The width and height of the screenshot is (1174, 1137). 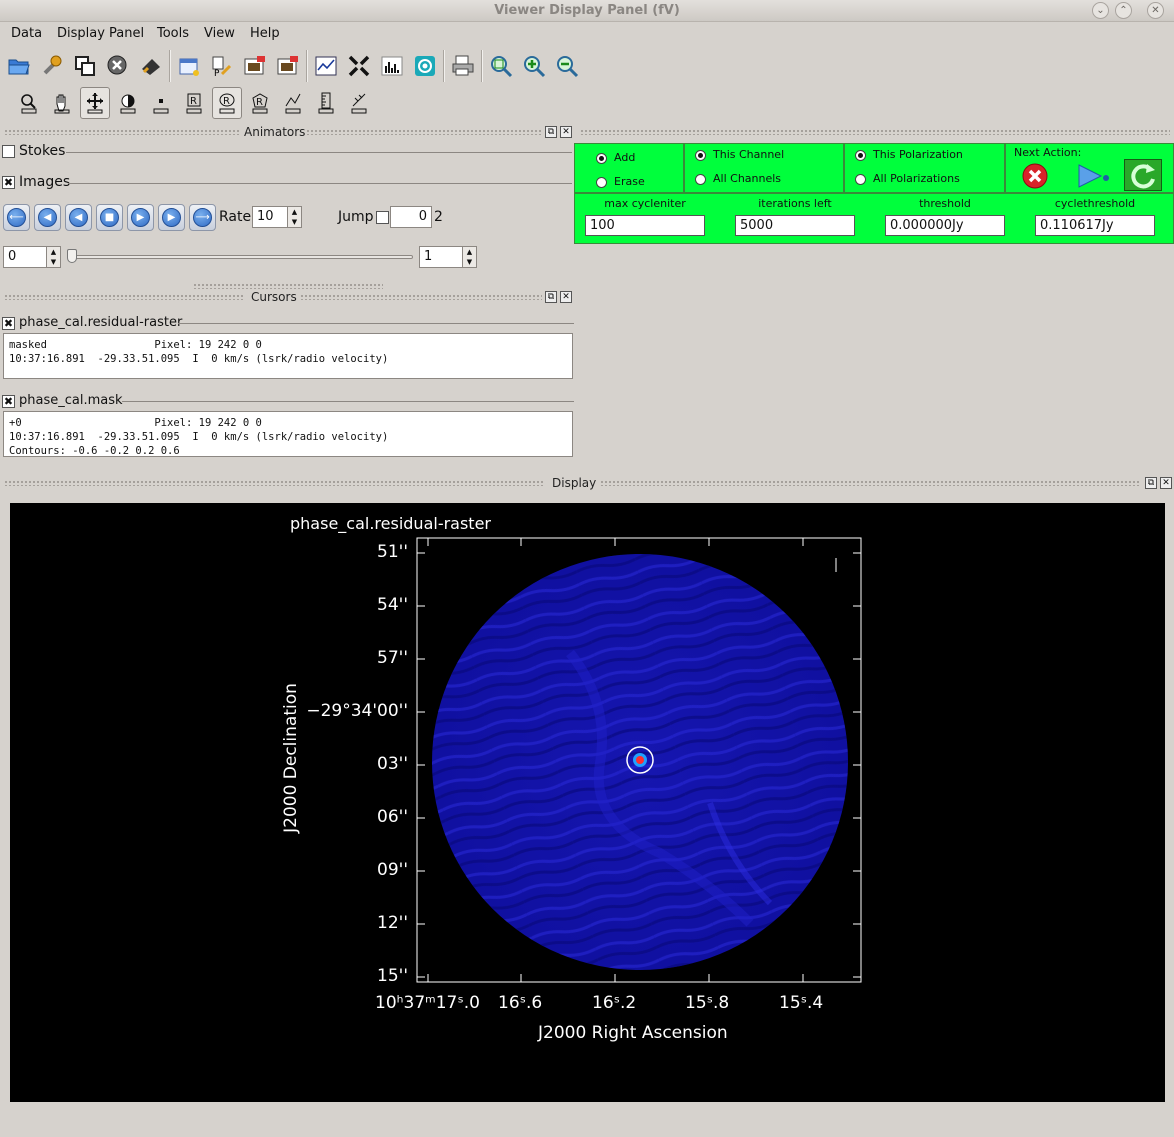 What do you see at coordinates (392, 923) in the screenshot?
I see `dec-tick-label: 12''` at bounding box center [392, 923].